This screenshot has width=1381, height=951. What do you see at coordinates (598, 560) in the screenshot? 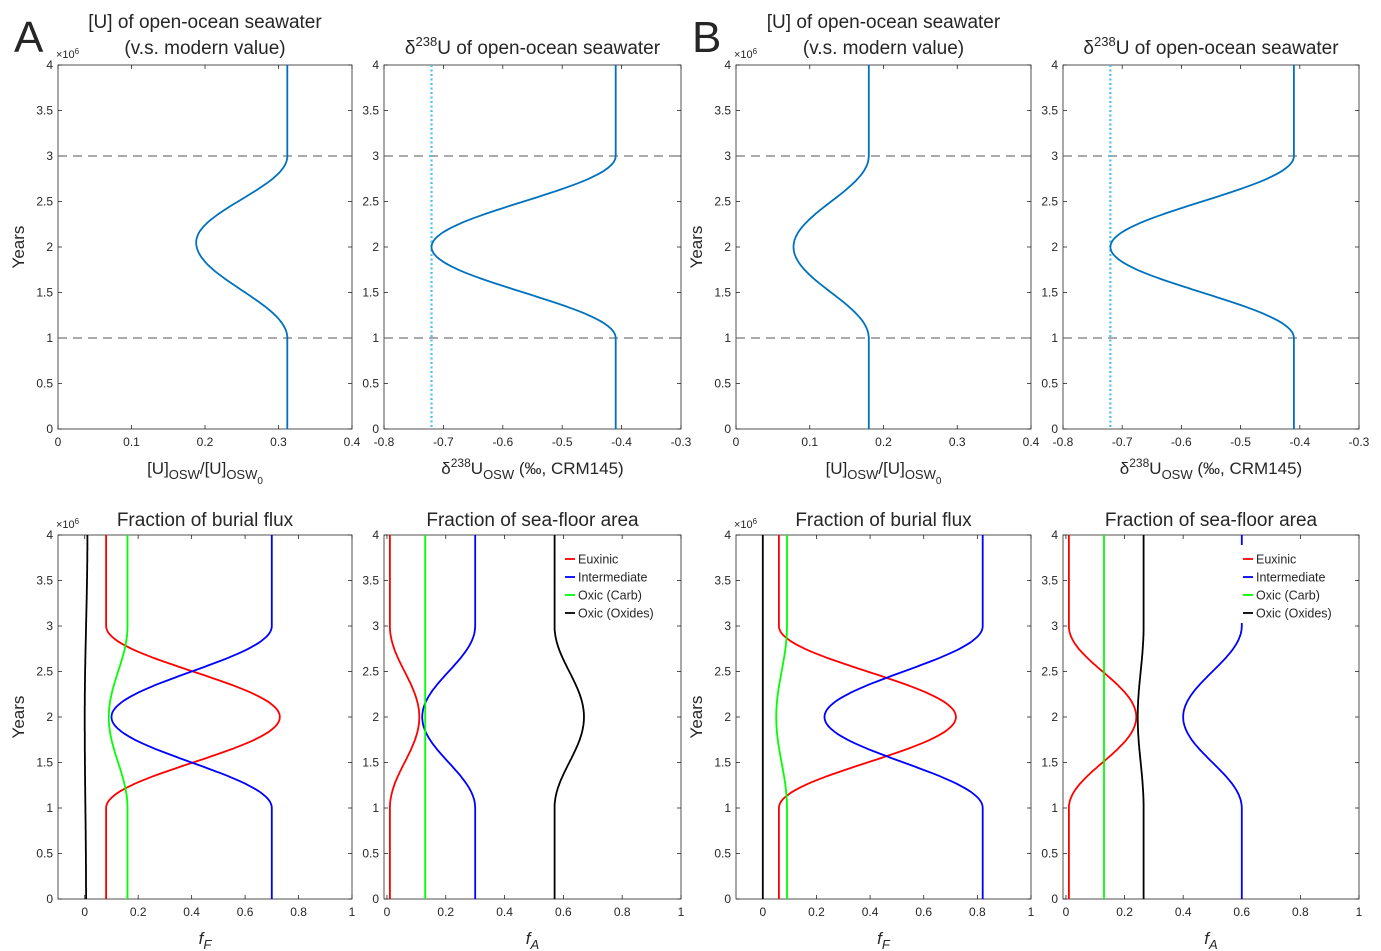
I see `legend-entry: Euxinic` at bounding box center [598, 560].